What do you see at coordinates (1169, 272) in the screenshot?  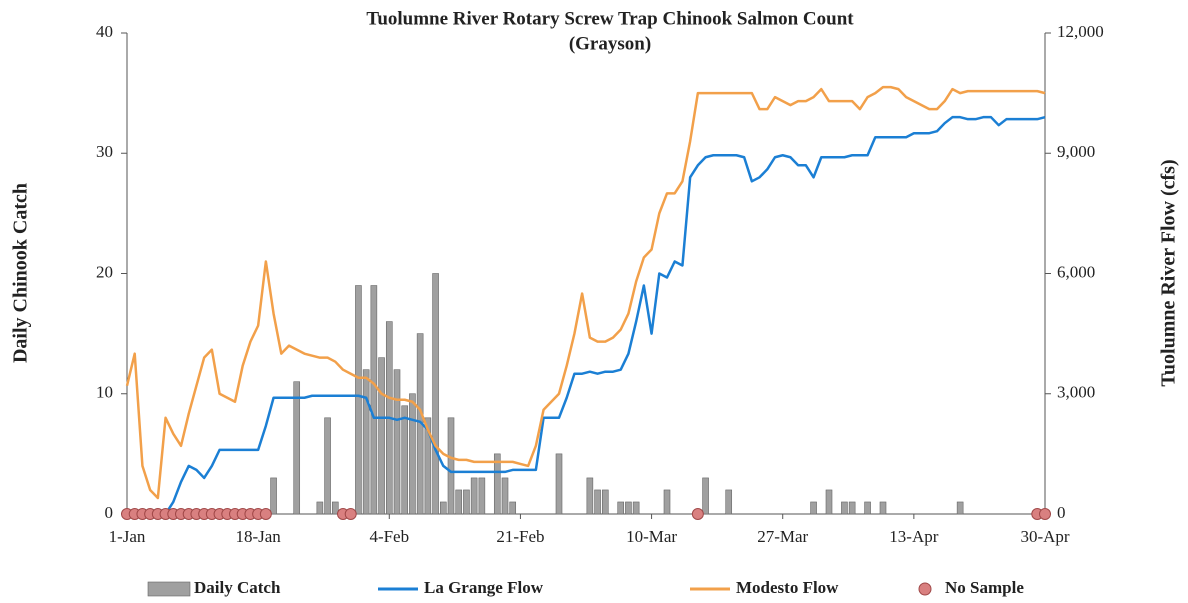 I see `y2-axis-label: Tuolumne River Flow (cfs)` at bounding box center [1169, 272].